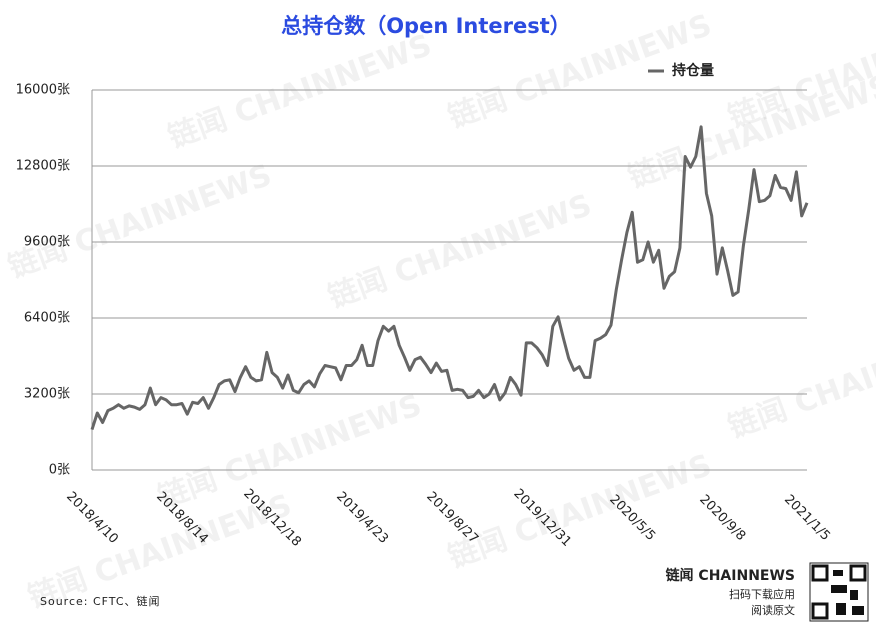 Image resolution: width=876 pixels, height=630 pixels. What do you see at coordinates (47, 318) in the screenshot?
I see `y-tick-label: 6400张` at bounding box center [47, 318].